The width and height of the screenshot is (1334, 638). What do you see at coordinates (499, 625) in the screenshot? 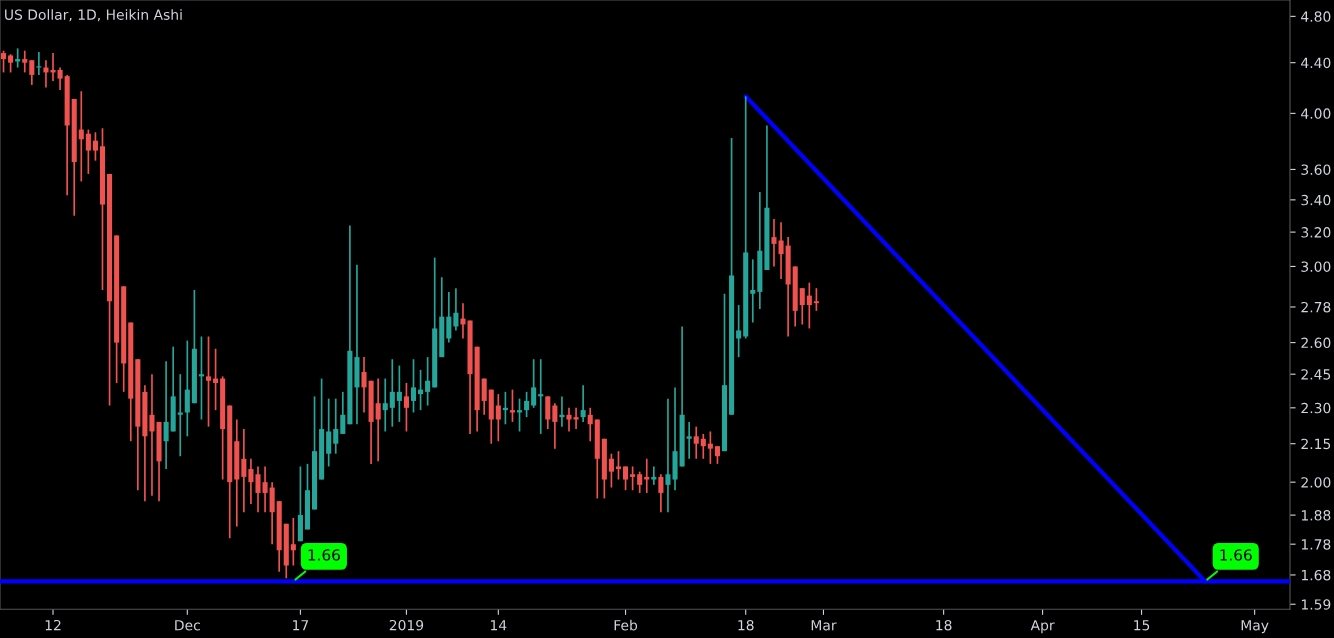
I see `x-tick-label: 14` at bounding box center [499, 625].